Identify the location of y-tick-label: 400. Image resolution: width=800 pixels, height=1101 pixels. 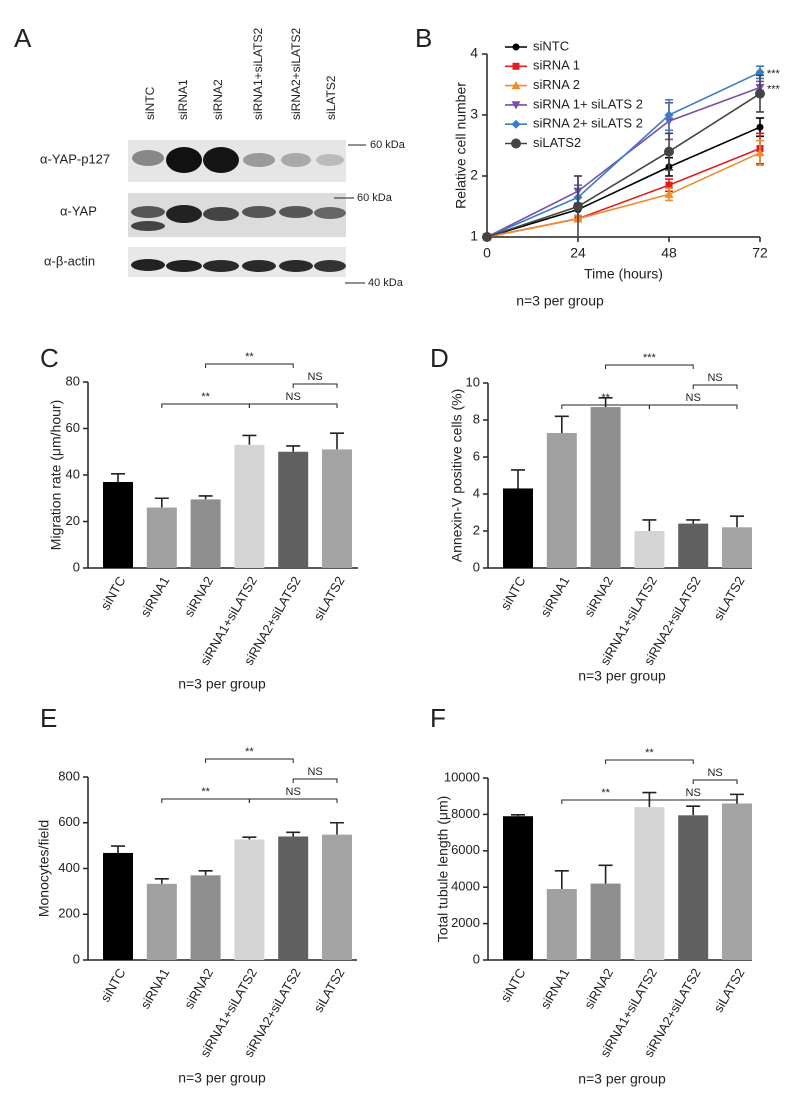
(69, 867).